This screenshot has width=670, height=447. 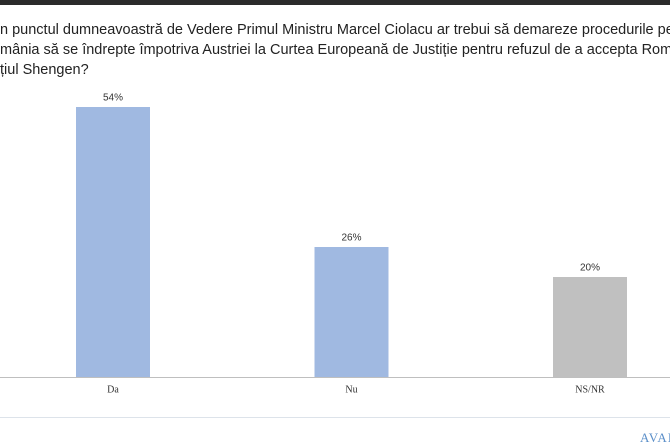 I want to click on watermark: AVAN, so click(x=655, y=437).